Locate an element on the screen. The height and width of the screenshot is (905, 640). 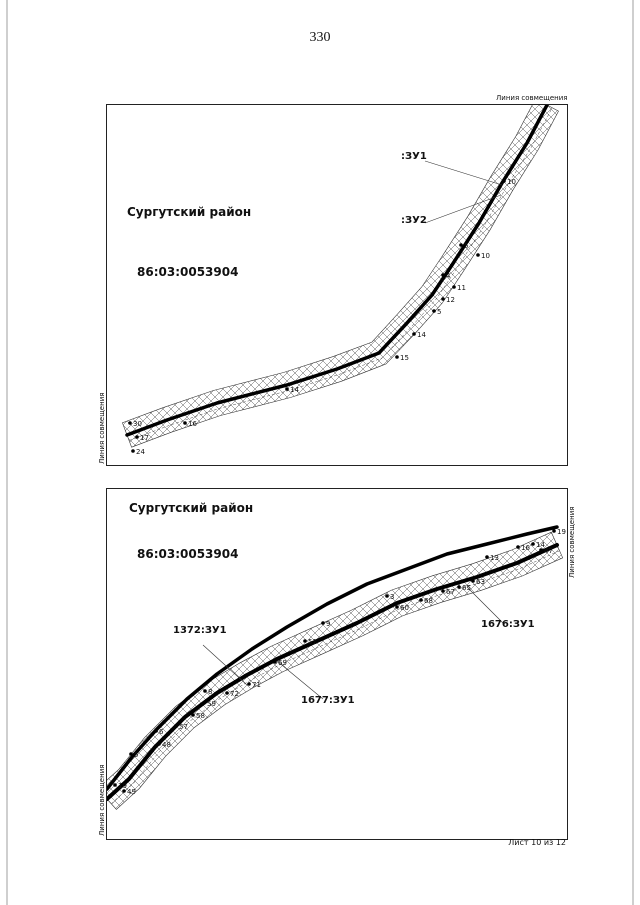
survey-point-label: 63 is located at coordinates (480, 582).